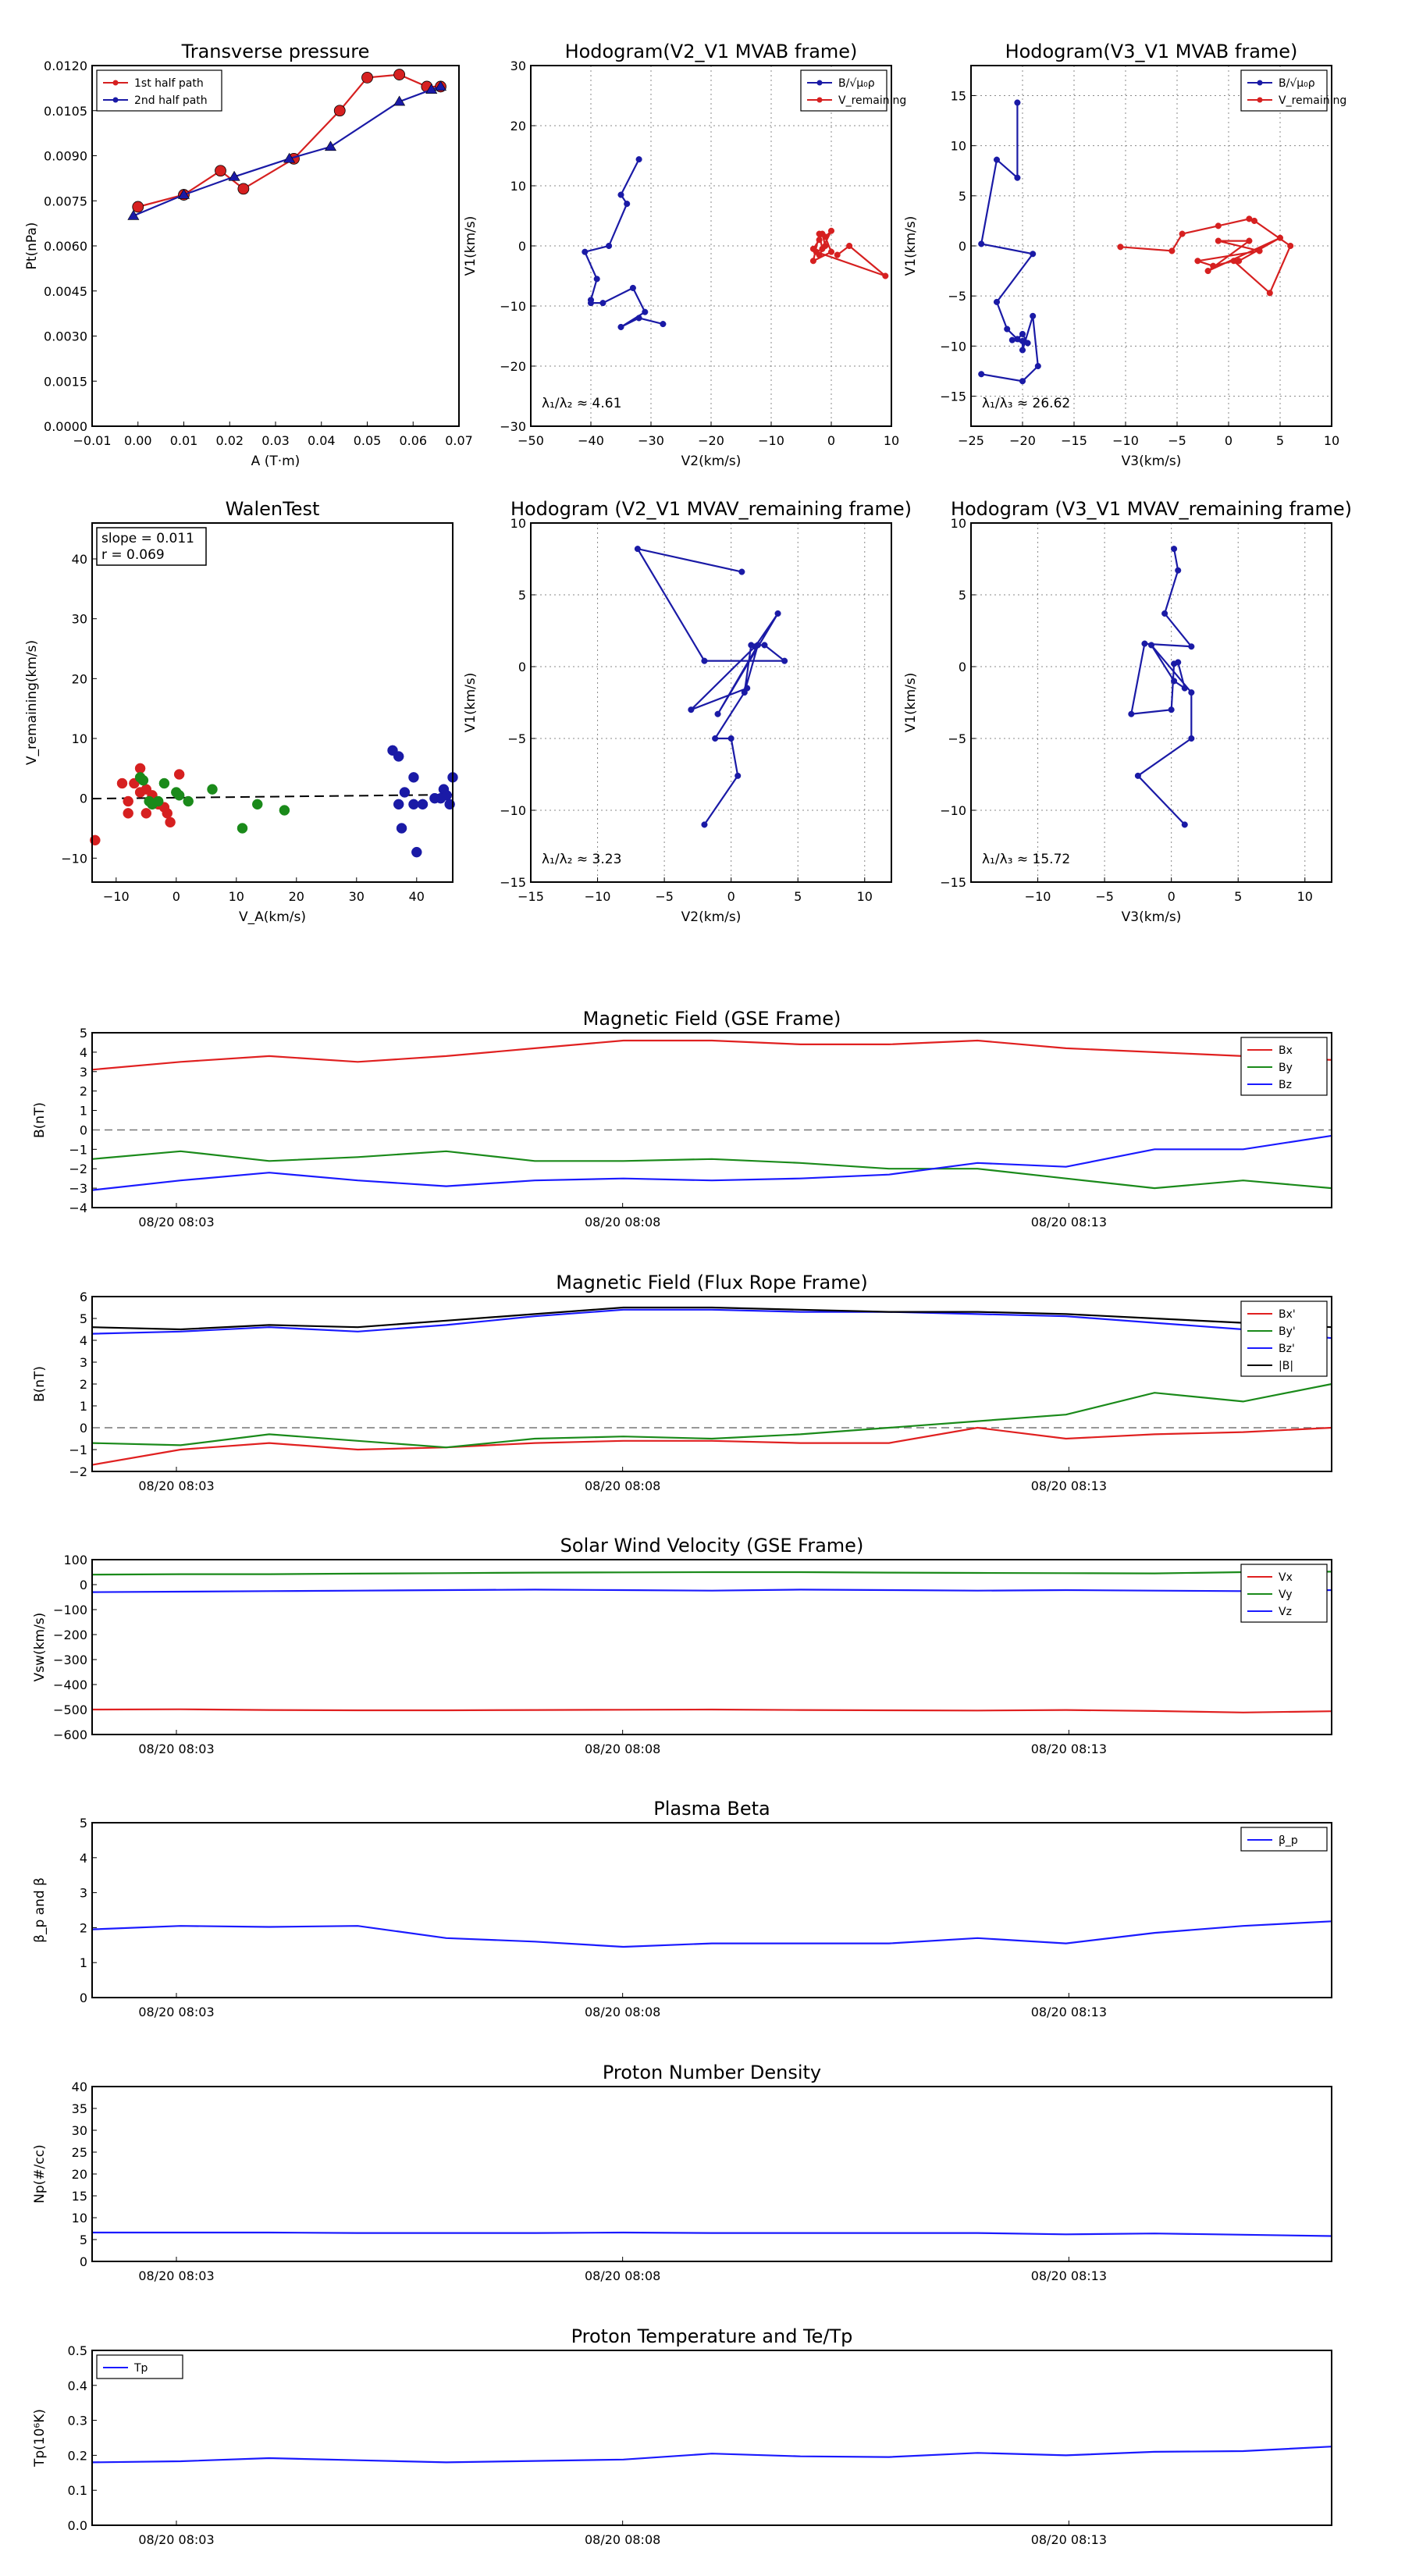  What do you see at coordinates (169, 83) in the screenshot?
I see `legend-label: 1st half path` at bounding box center [169, 83].